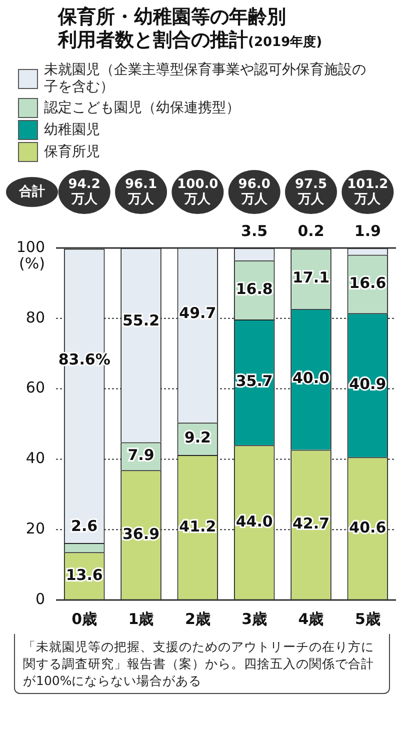 Image resolution: width=404 pixels, height=750 pixels. I want to click on data-label: 2.6, so click(84, 525).